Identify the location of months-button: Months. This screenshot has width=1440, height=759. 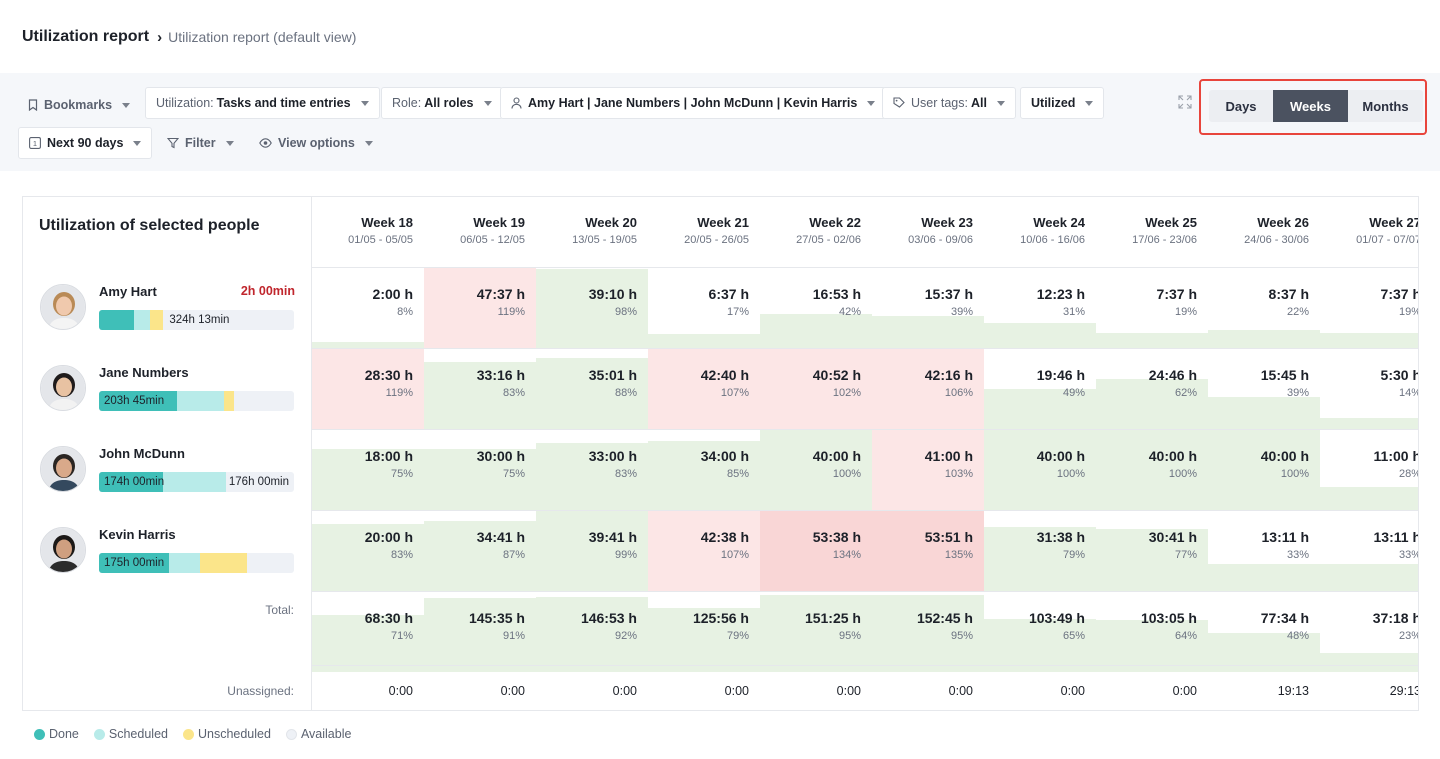
(1385, 106).